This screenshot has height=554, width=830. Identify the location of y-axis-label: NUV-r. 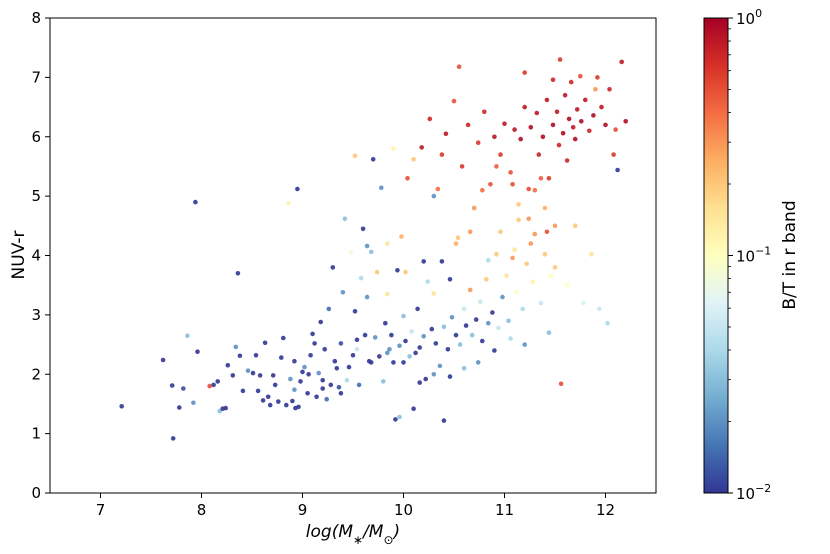
(19, 255).